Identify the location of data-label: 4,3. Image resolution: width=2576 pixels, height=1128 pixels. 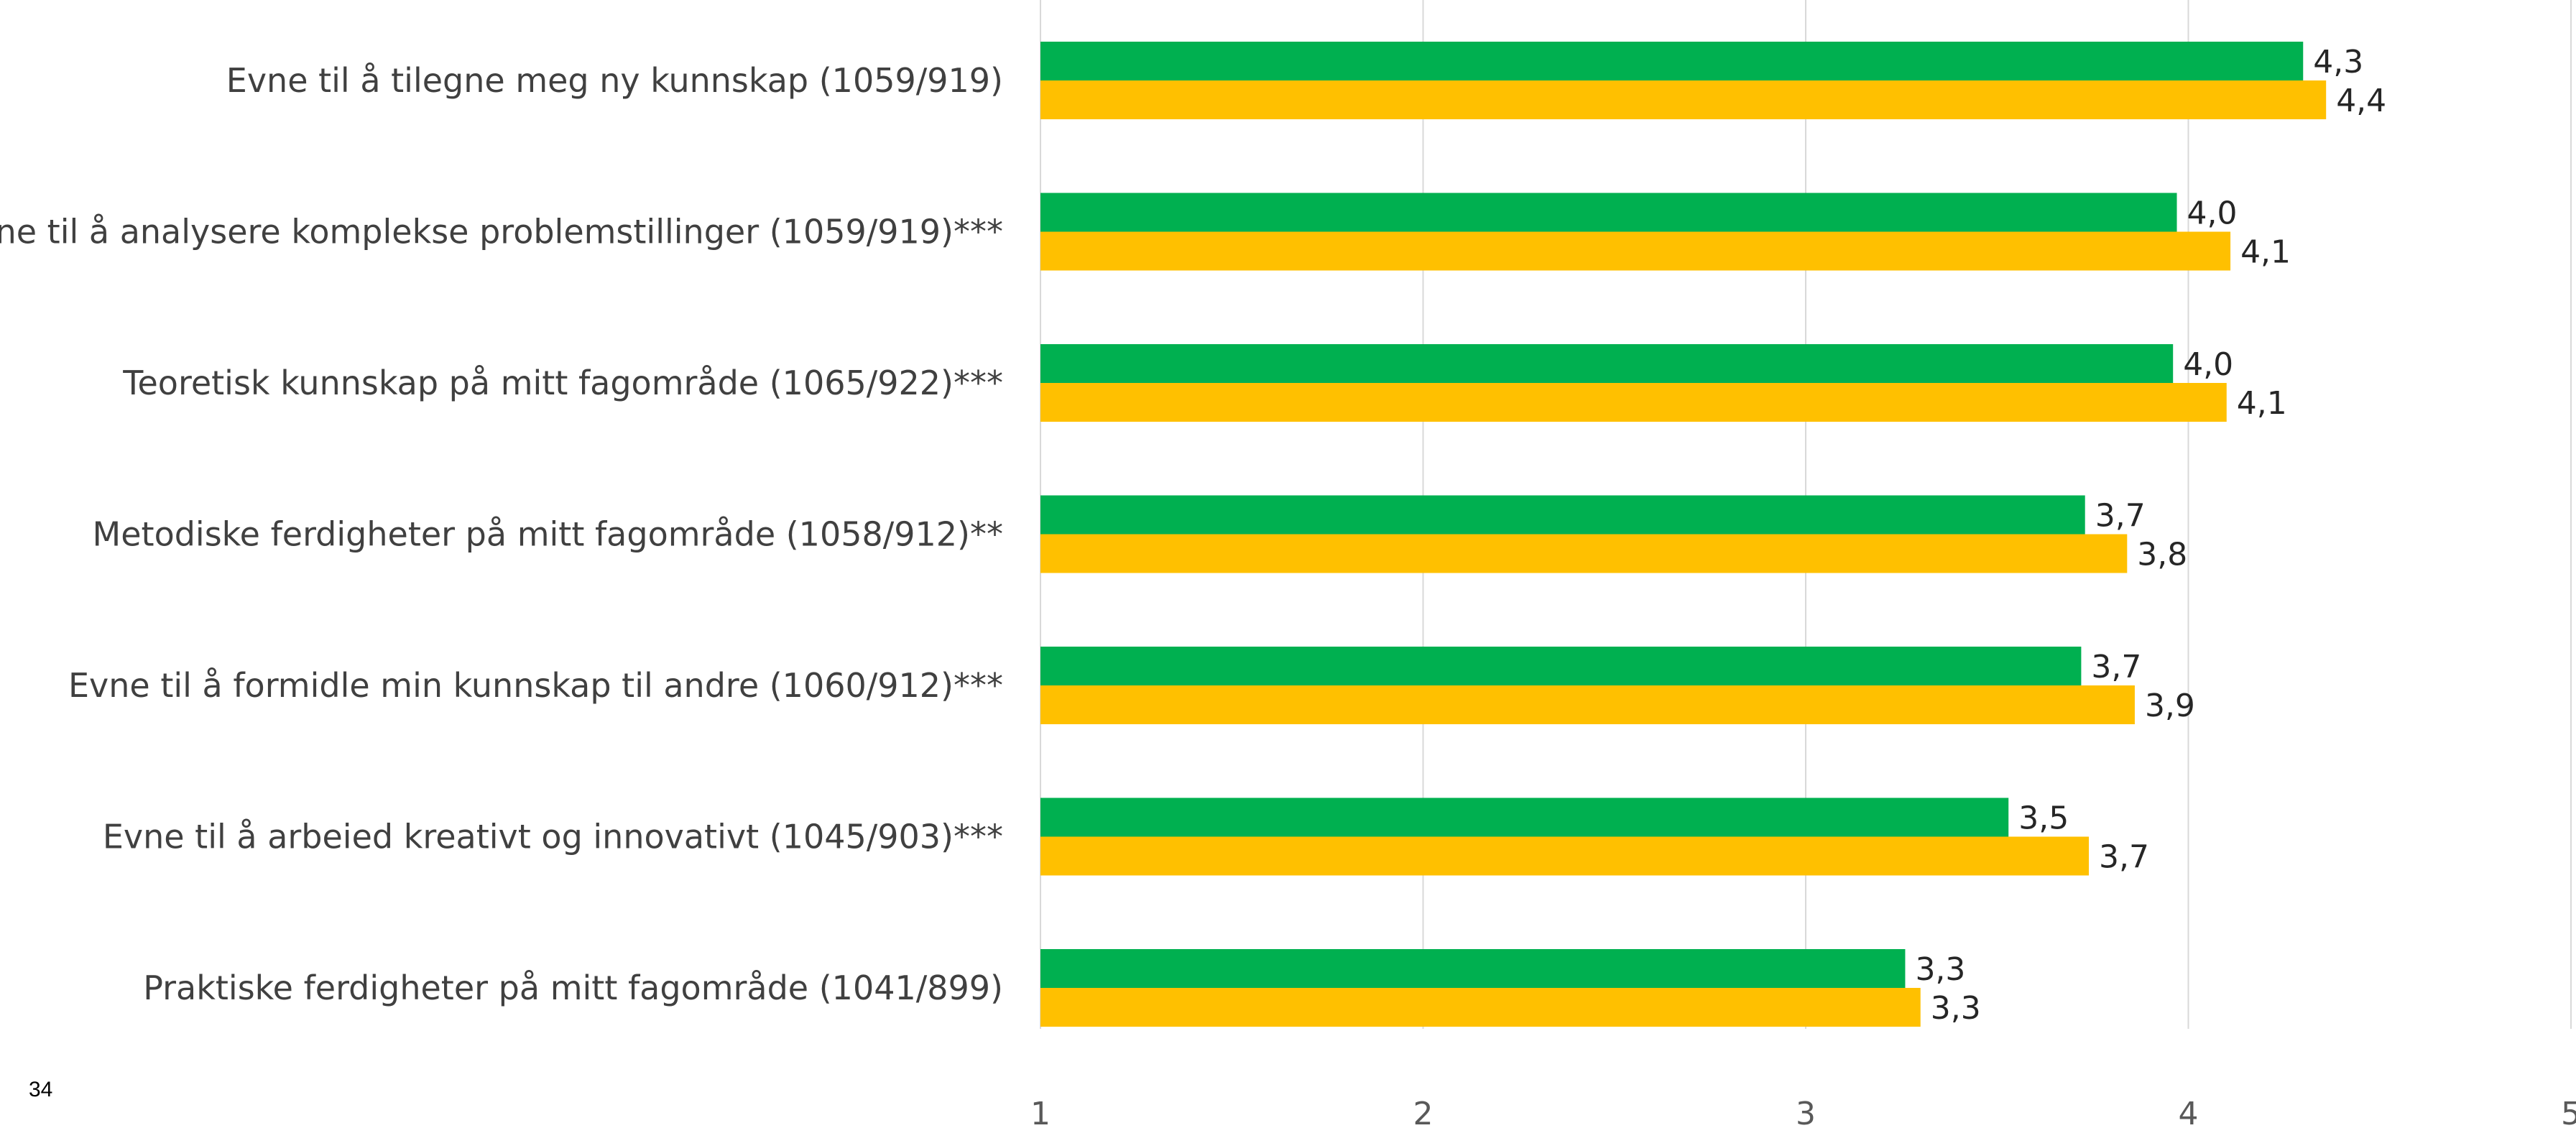
(2338, 62).